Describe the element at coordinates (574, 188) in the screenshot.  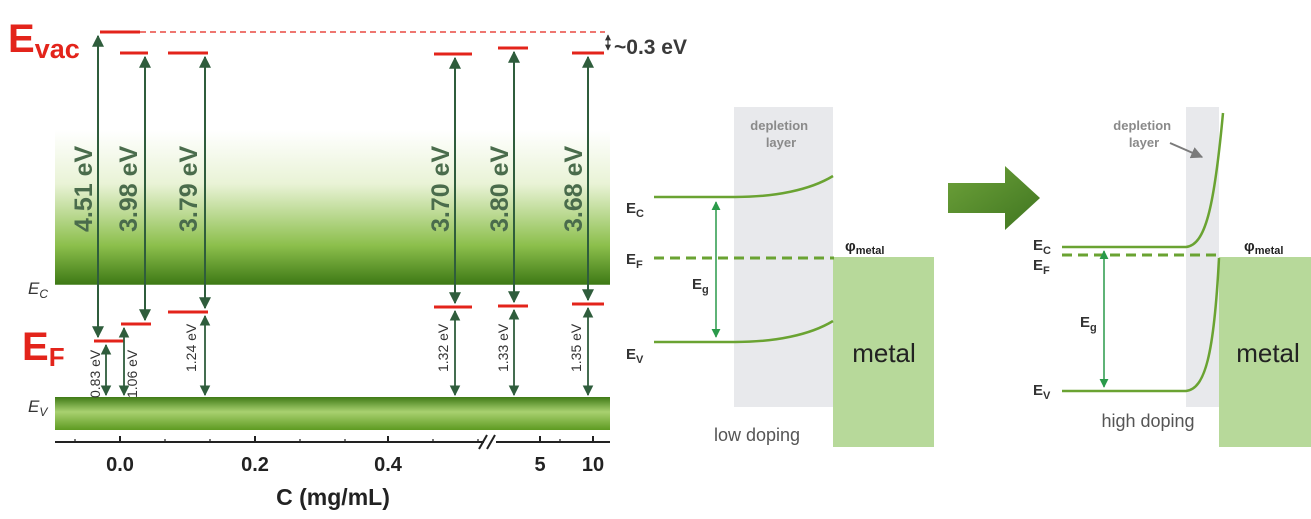
I see `work-function-label: 3.68 eV` at that location.